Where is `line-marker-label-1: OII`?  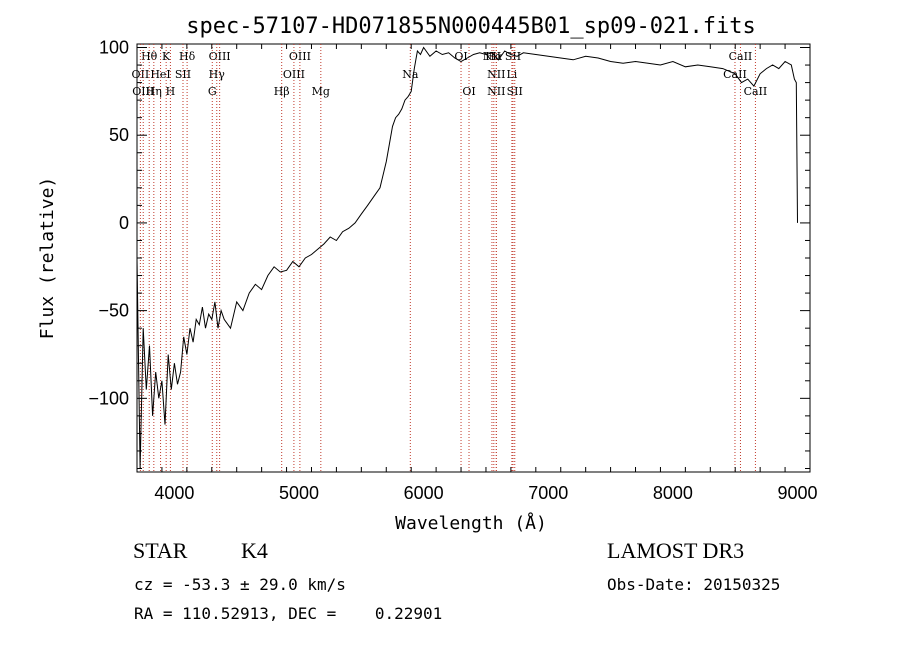 line-marker-label-1: OII is located at coordinates (141, 74).